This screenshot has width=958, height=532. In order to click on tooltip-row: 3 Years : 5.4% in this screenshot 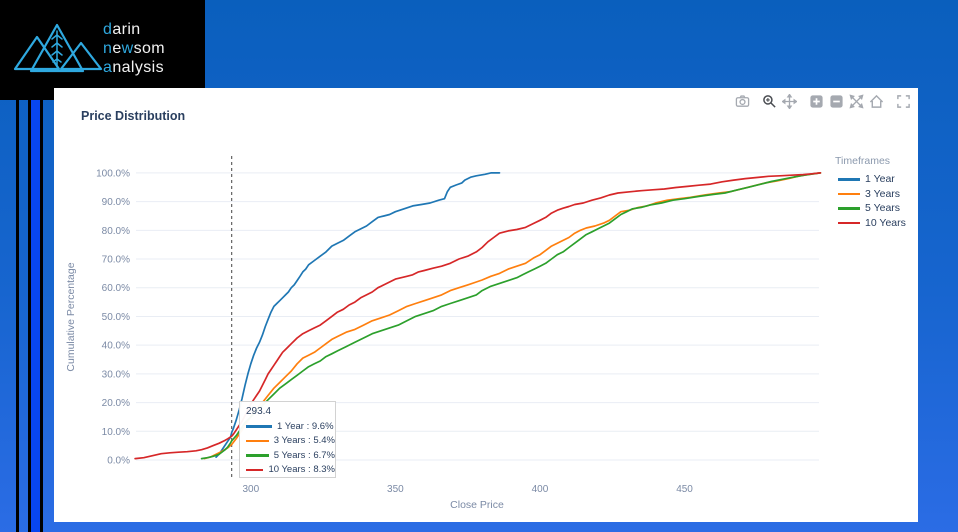, I will do `click(290, 441)`.